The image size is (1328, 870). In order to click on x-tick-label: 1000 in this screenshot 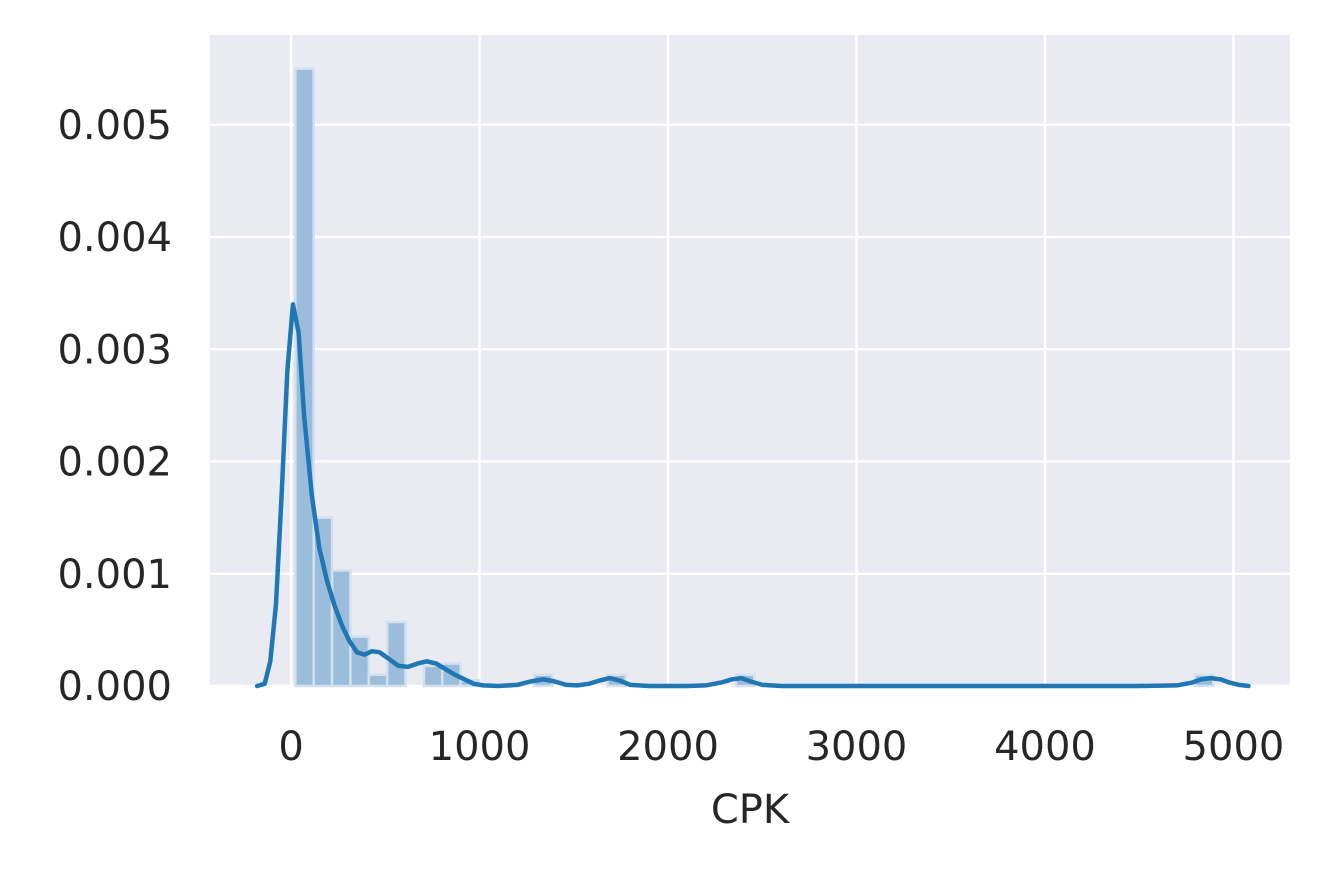, I will do `click(480, 747)`.